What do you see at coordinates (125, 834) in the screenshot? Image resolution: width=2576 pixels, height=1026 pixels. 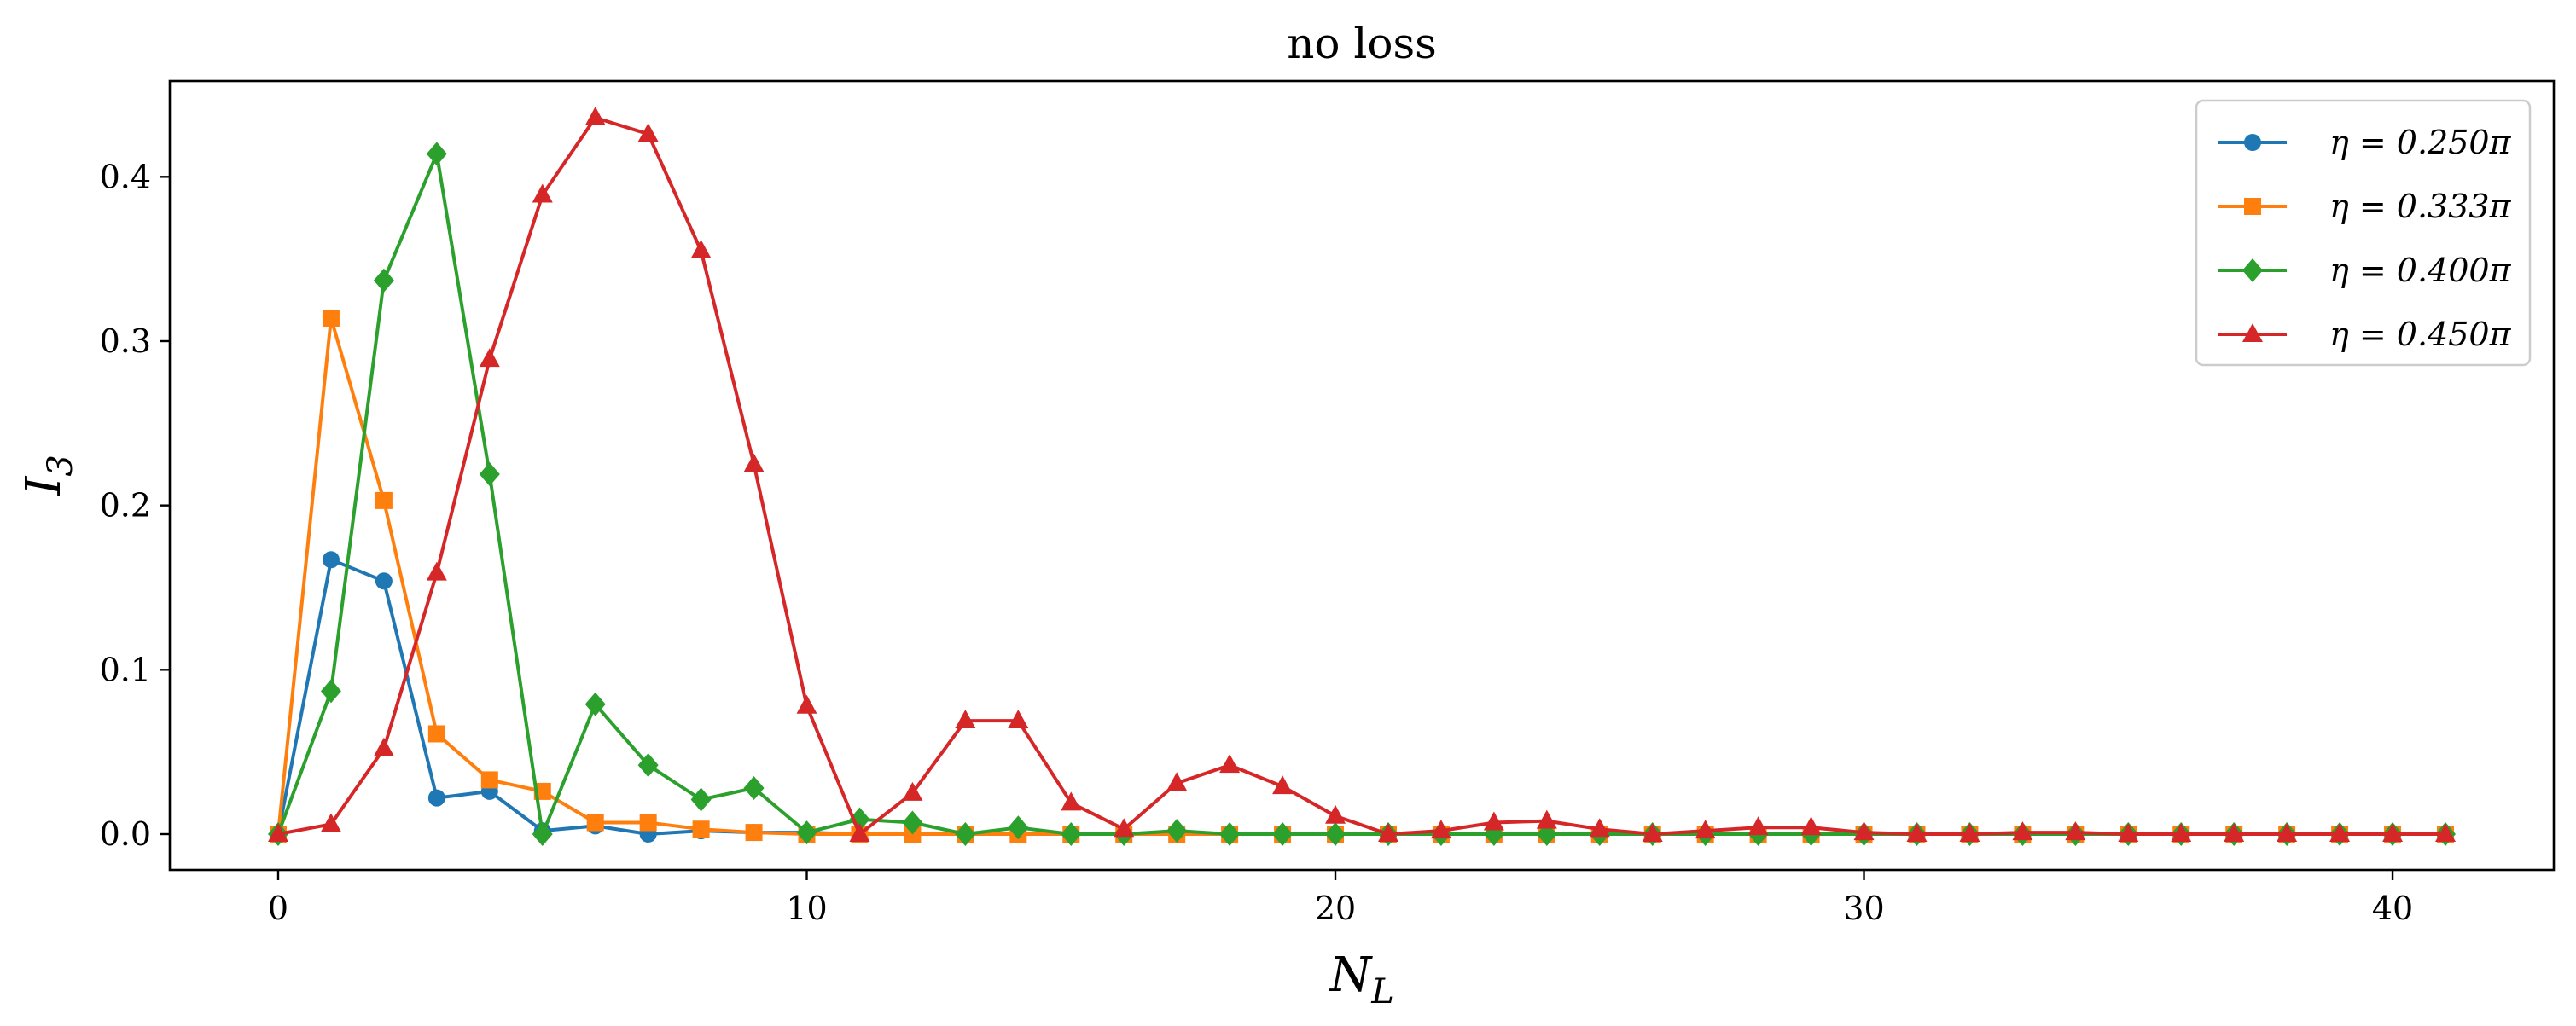 I see `y-tick-label: 0.0` at bounding box center [125, 834].